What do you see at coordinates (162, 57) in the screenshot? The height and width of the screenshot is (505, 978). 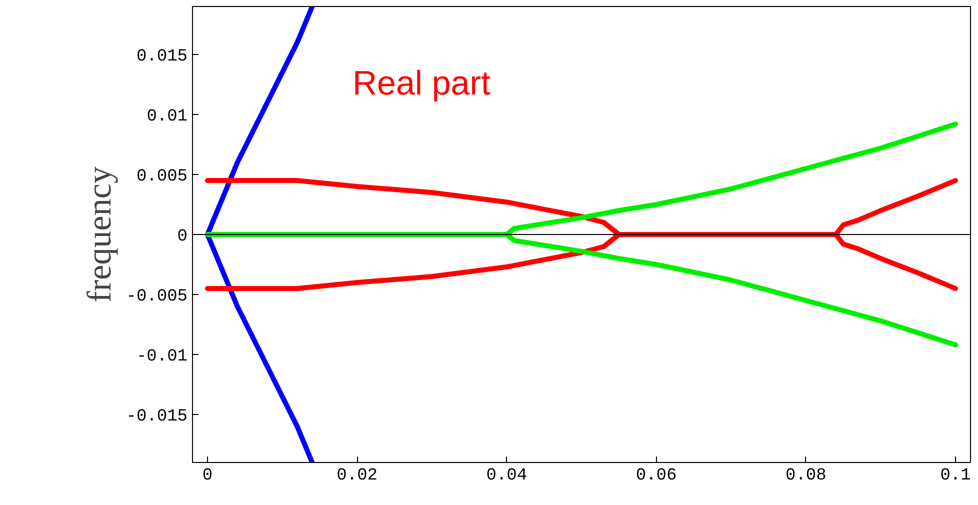 I see `y-tick-label: 0.015` at bounding box center [162, 57].